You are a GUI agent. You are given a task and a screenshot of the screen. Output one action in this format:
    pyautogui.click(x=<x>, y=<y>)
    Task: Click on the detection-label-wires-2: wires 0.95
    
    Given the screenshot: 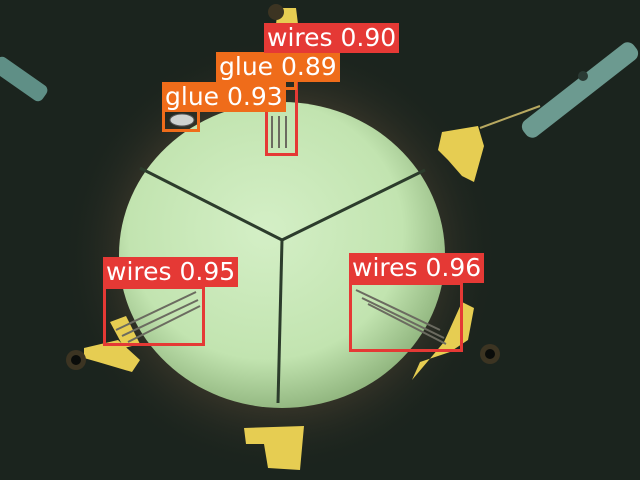 What is the action you would take?
    pyautogui.click(x=171, y=272)
    